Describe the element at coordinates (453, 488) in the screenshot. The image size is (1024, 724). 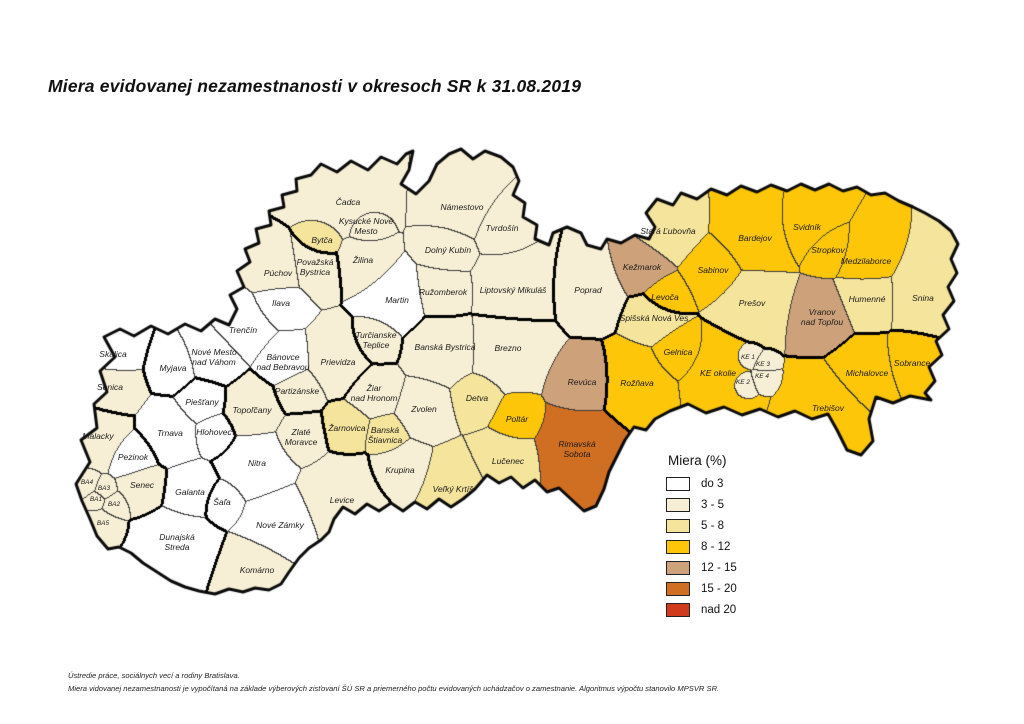
I see `district-label: Veľký Krtíš` at that location.